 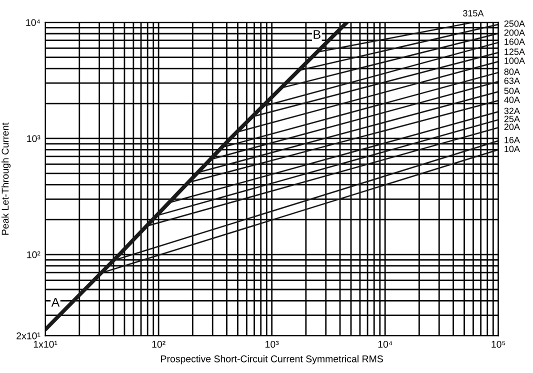 What do you see at coordinates (499, 344) in the screenshot?
I see `x-tick-label: 10⁵` at bounding box center [499, 344].